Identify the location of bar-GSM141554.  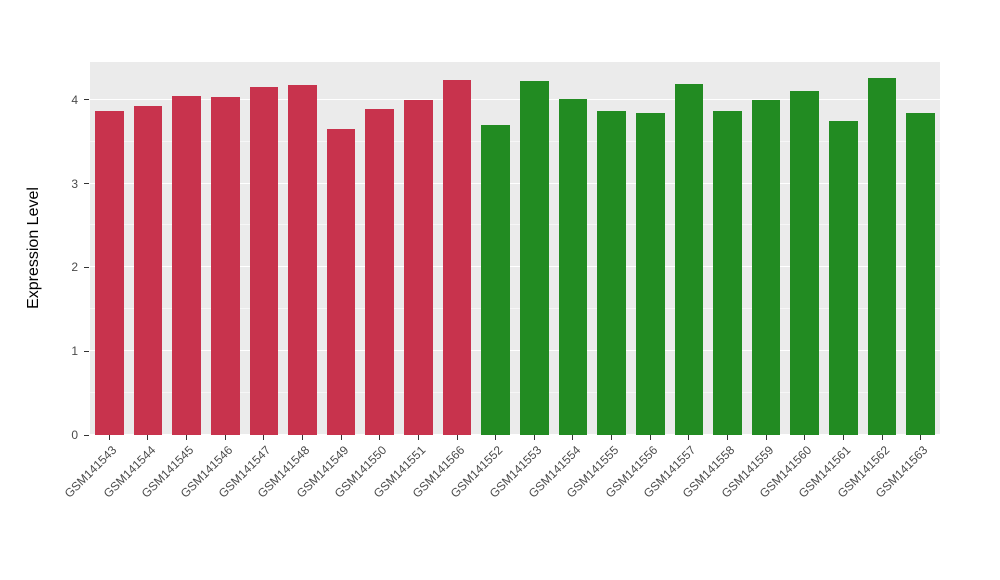
(573, 266).